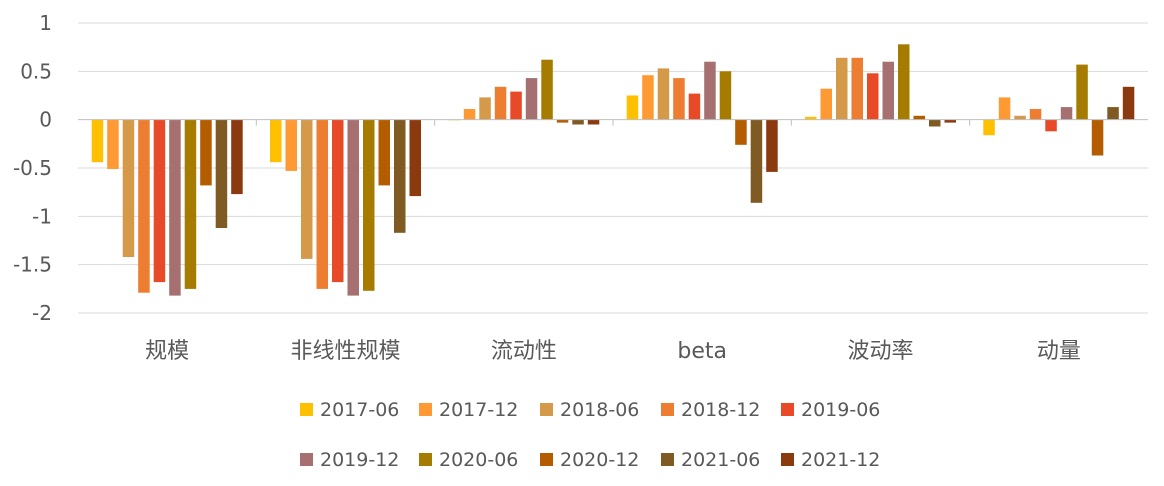 Image resolution: width=1164 pixels, height=486 pixels. What do you see at coordinates (167, 351) in the screenshot?
I see `category-label: 规模` at bounding box center [167, 351].